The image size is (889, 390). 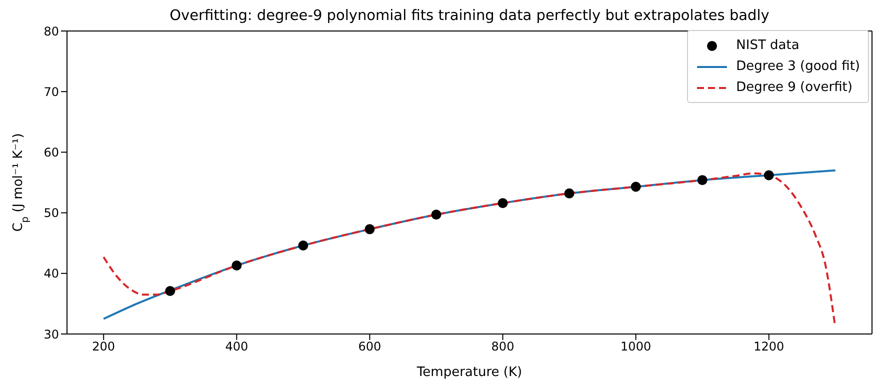 I want to click on legend-label: Degree 3 (good fit), so click(x=798, y=66).